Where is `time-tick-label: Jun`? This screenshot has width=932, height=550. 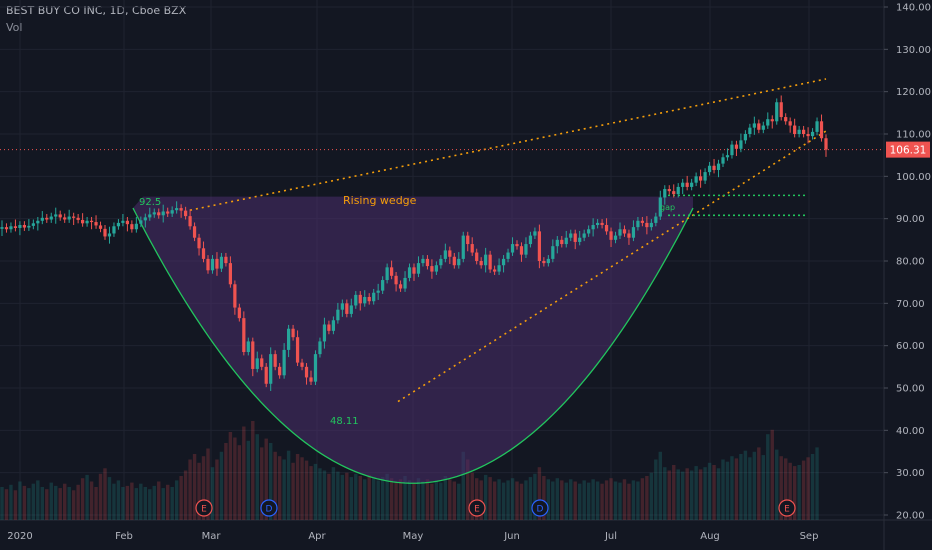 time-tick-label: Jun is located at coordinates (511, 536).